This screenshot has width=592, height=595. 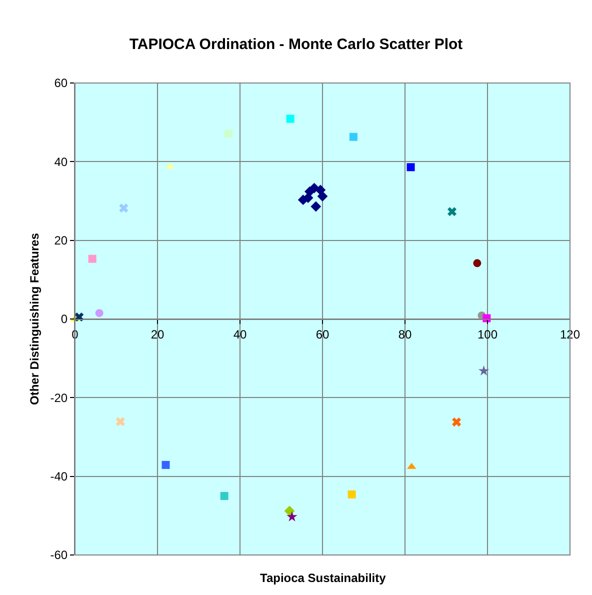 What do you see at coordinates (59, 397) in the screenshot?
I see `y-tick-label: -20` at bounding box center [59, 397].